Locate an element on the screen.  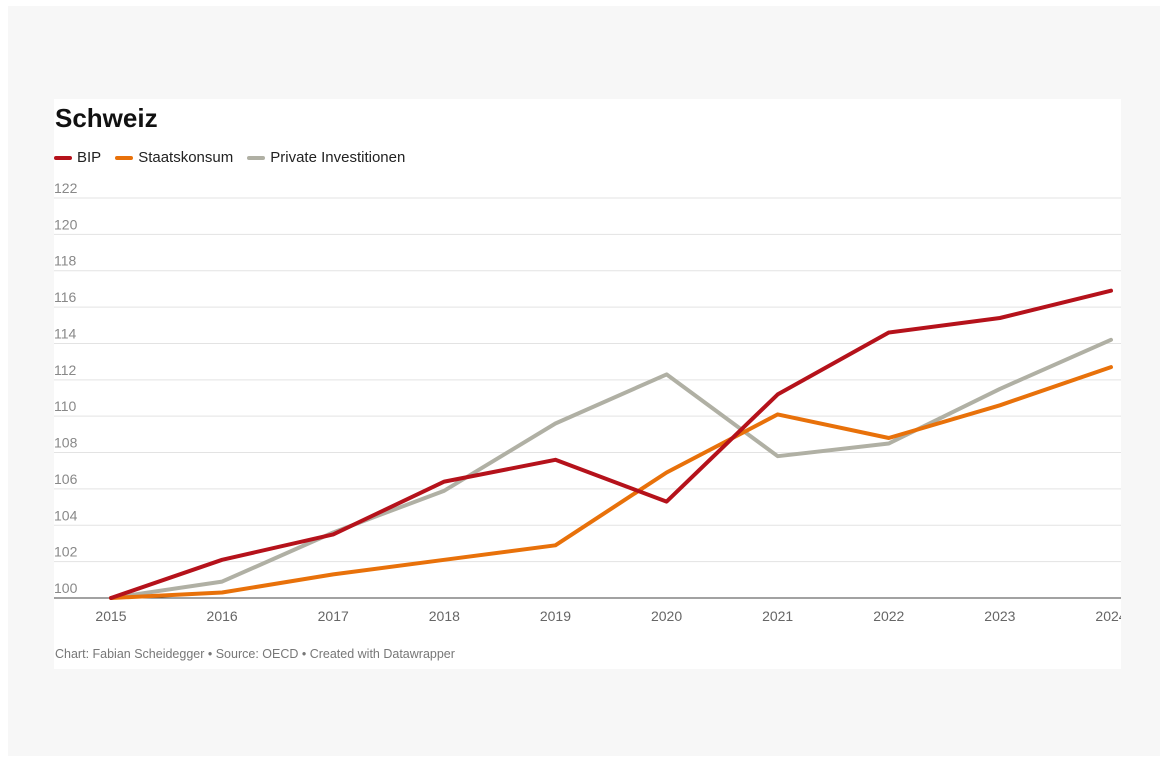
x-tick-label: 2022 is located at coordinates (888, 616).